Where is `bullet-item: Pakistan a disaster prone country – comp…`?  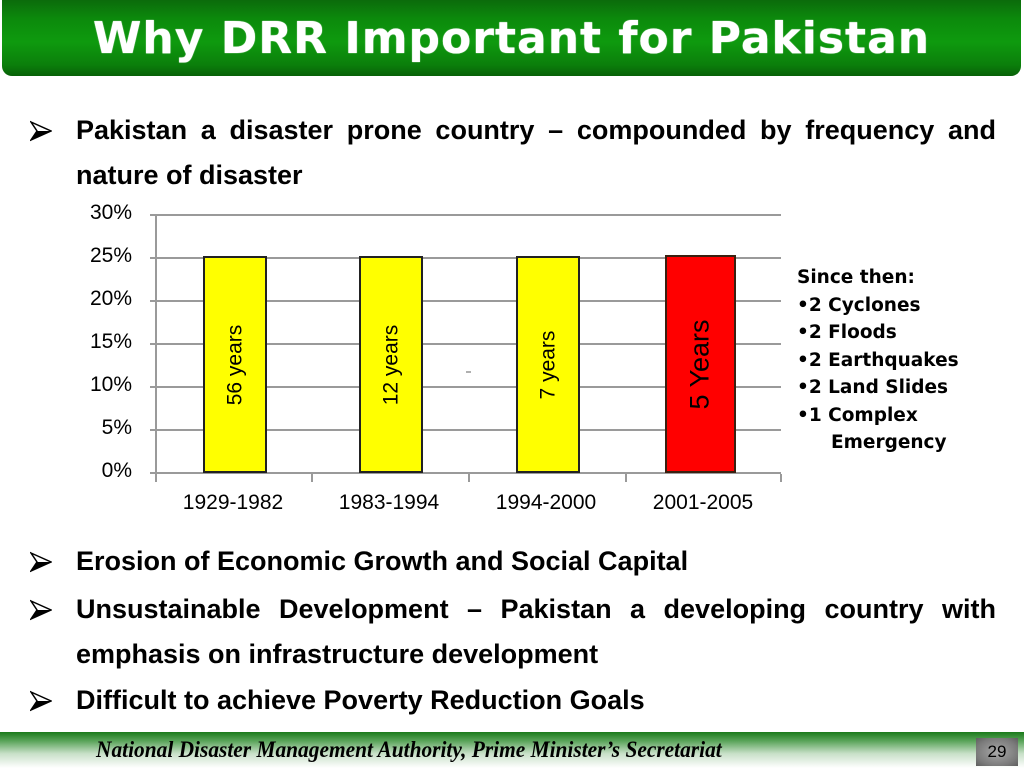
bullet-item: Pakistan a disaster prone country – comp… is located at coordinates (513, 154).